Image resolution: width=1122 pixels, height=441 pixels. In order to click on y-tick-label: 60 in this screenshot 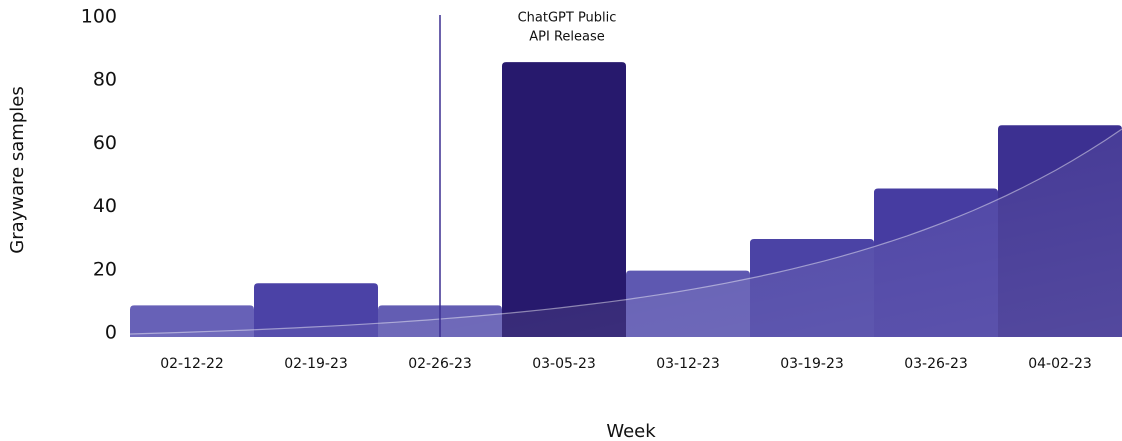, I will do `click(105, 143)`.